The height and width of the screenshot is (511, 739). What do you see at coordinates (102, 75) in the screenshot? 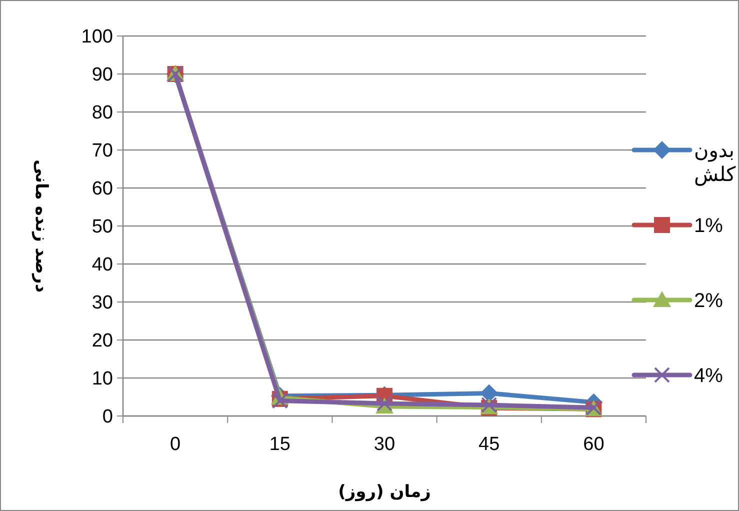
I see `y-tick-label: 90` at bounding box center [102, 75].